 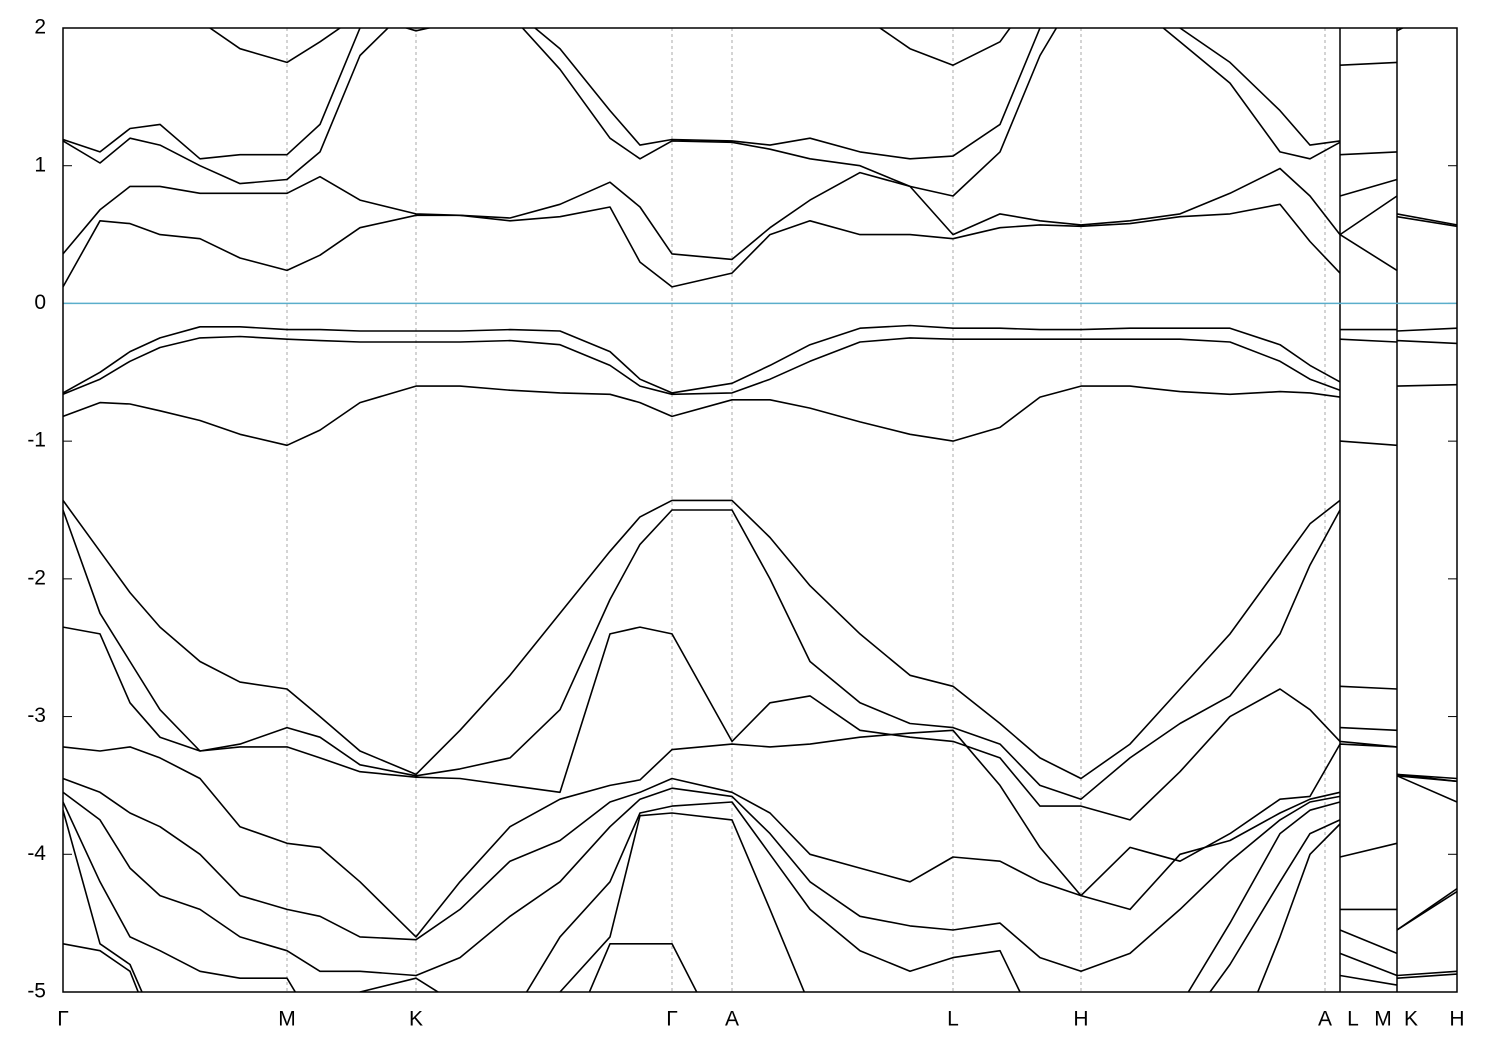 What do you see at coordinates (36, 715) in the screenshot?
I see `y-tick-label: -3` at bounding box center [36, 715].